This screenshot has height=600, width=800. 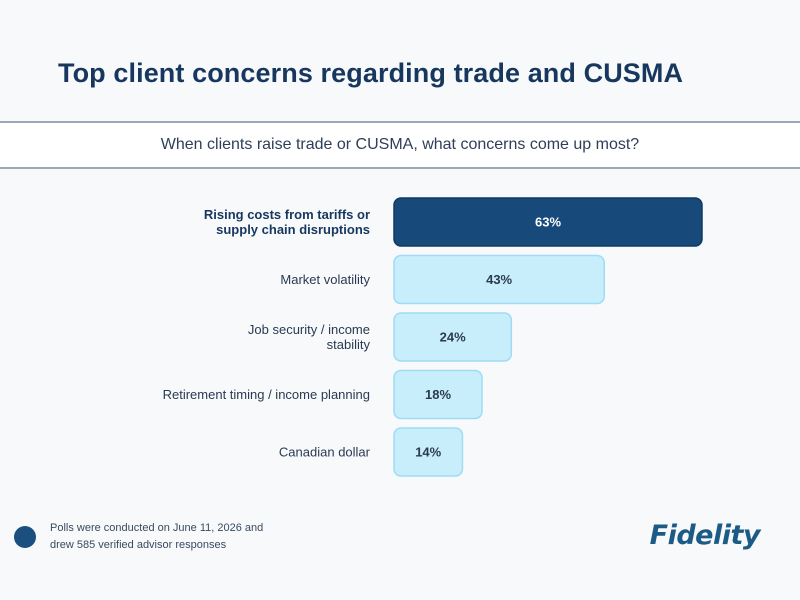 I want to click on category-label-2: Job security / income stability, so click(x=309, y=337).